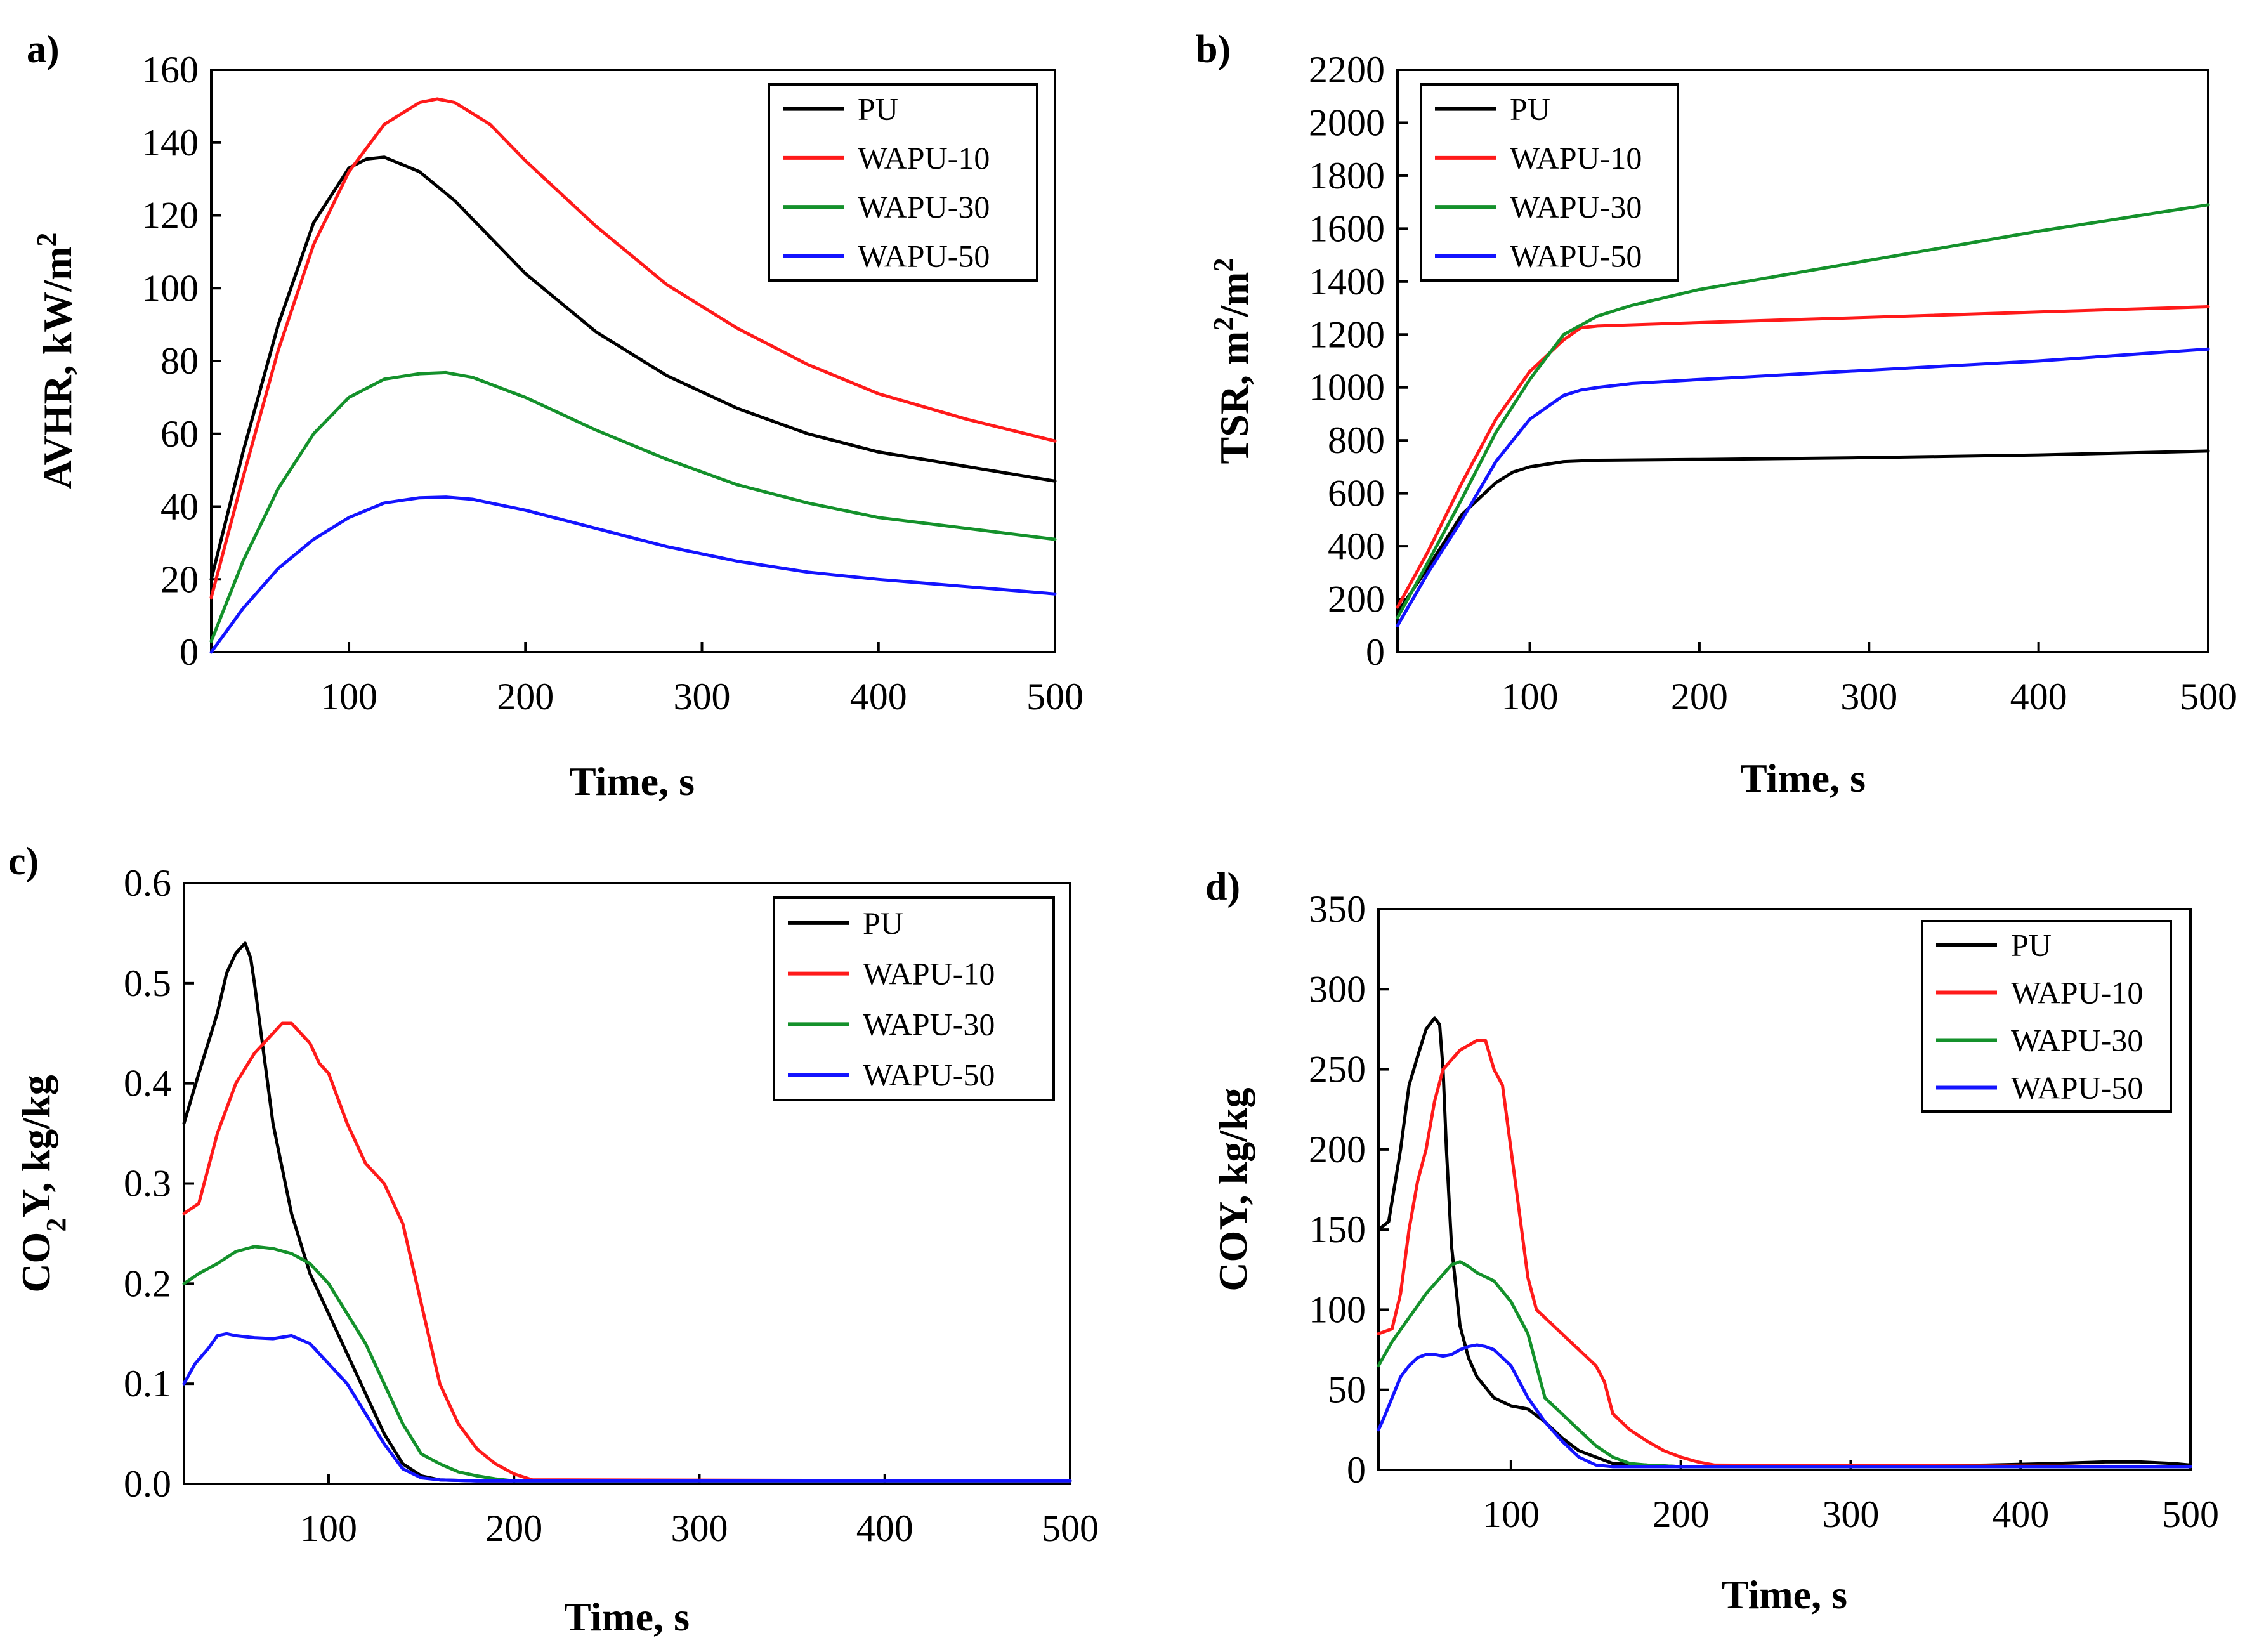 The width and height of the screenshot is (2252, 1652). What do you see at coordinates (1337, 1309) in the screenshot?
I see `y-tick-label: 100` at bounding box center [1337, 1309].